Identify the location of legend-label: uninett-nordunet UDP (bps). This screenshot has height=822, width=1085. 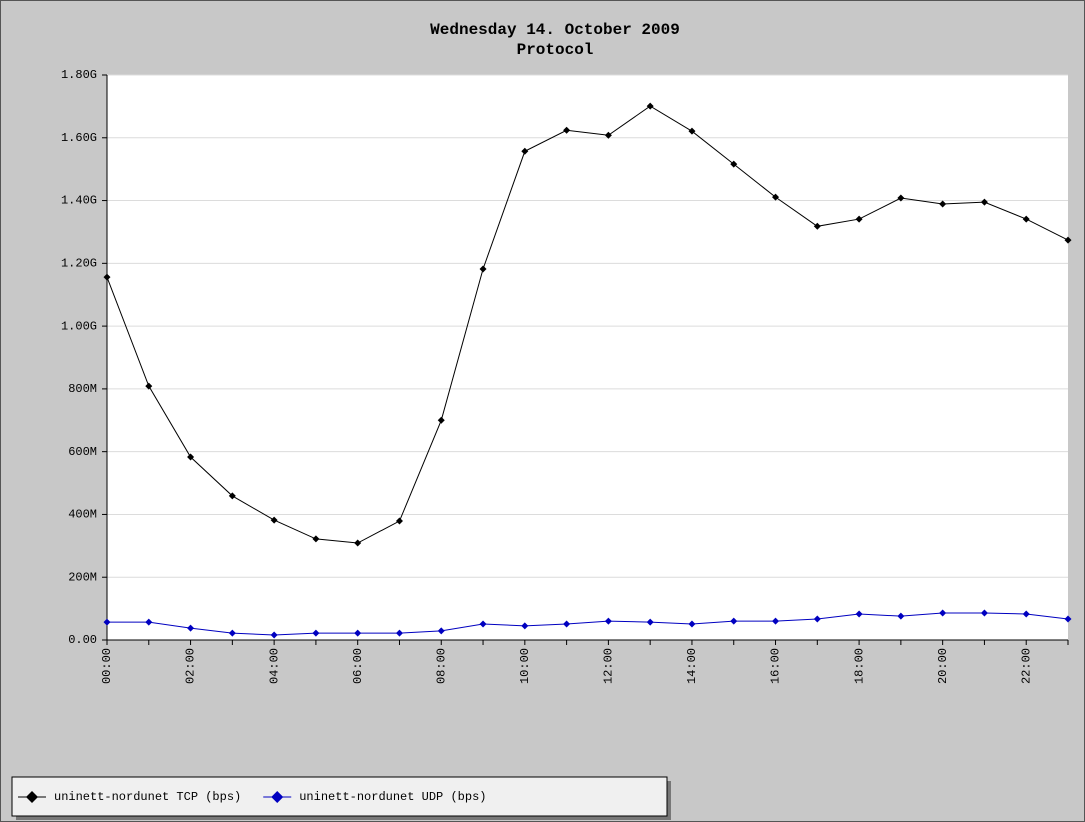
(392, 797).